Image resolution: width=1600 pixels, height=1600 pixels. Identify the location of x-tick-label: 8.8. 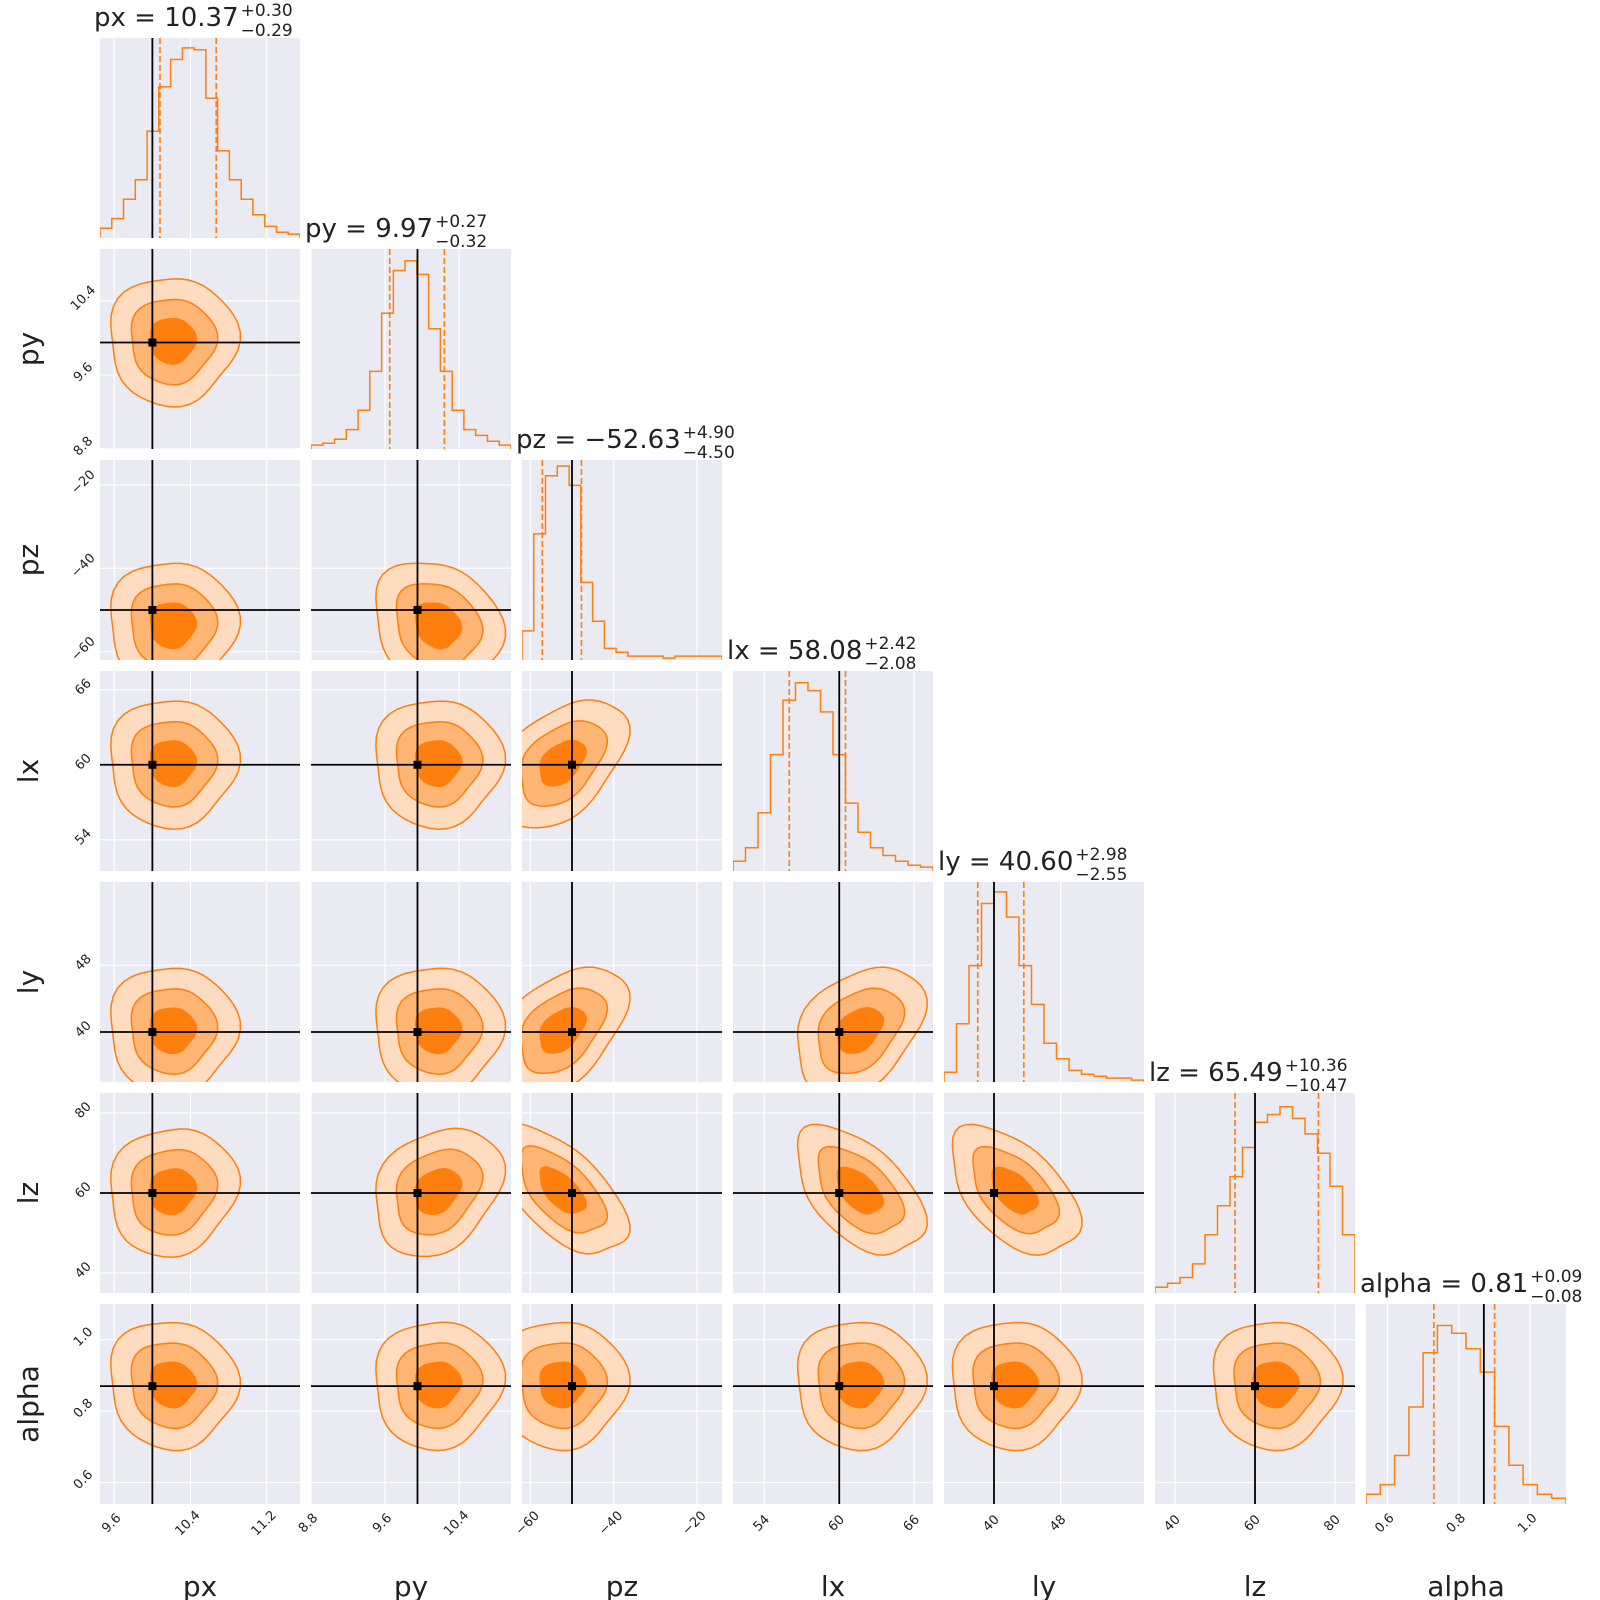
(308, 1523).